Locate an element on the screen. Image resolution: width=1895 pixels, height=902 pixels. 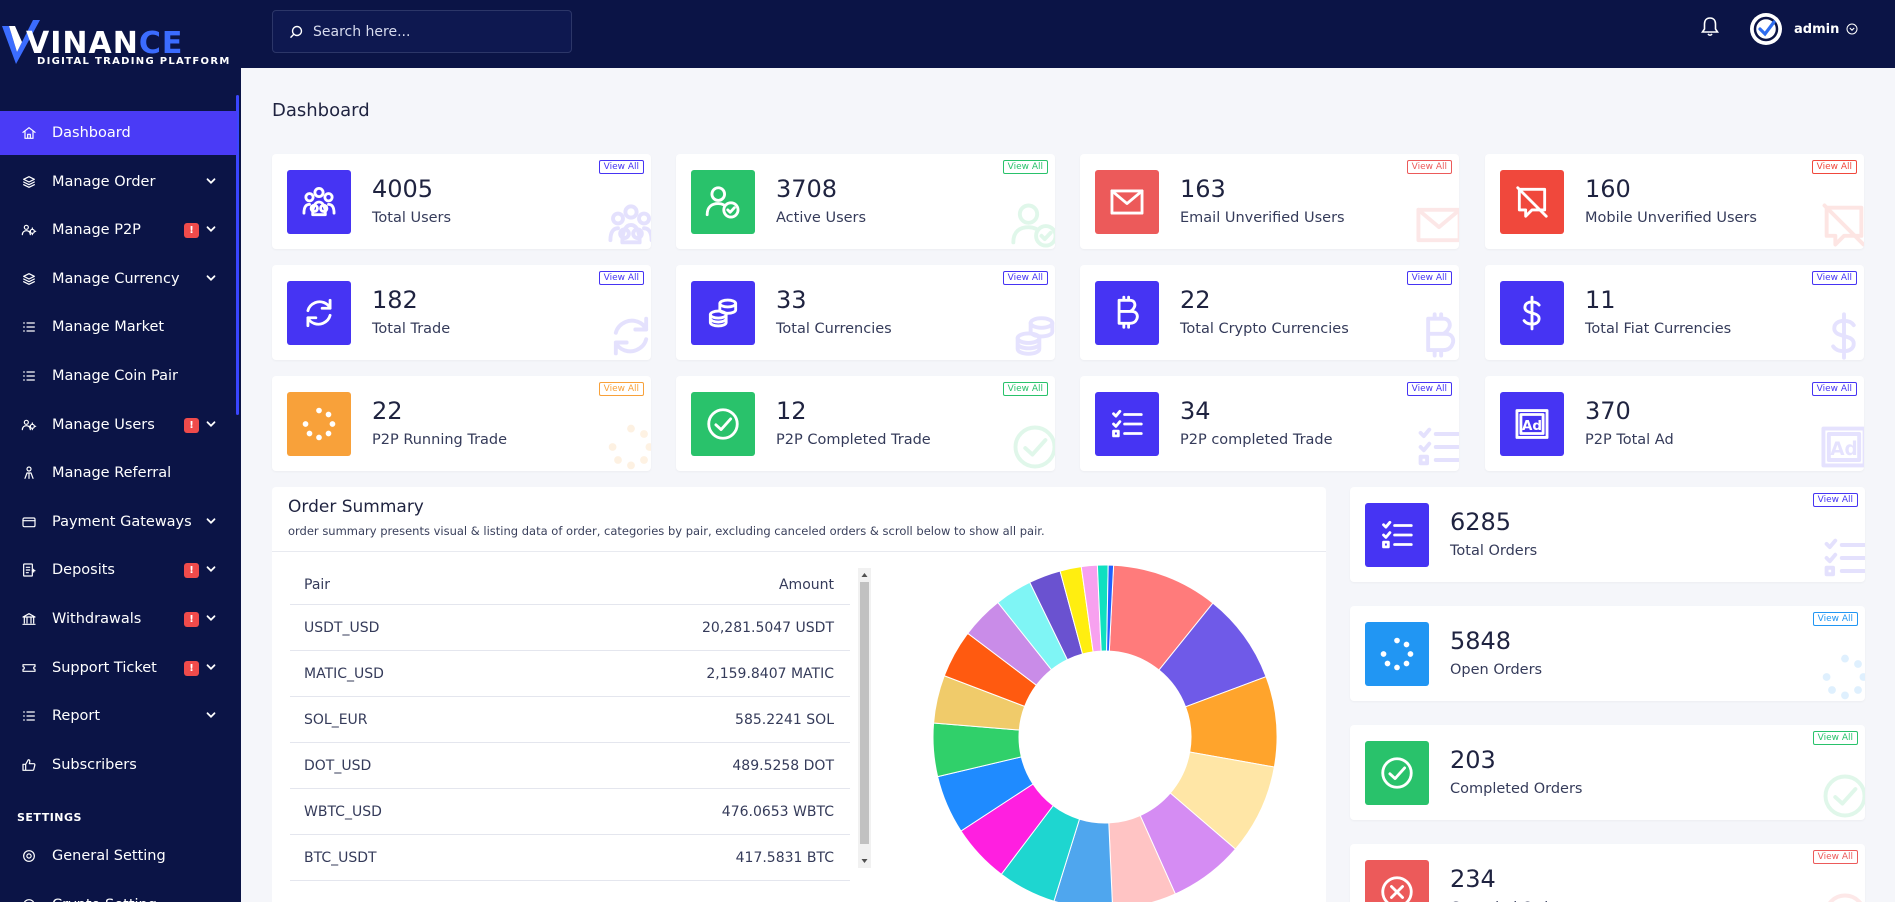
nav-label: Manage Market is located at coordinates (108, 327).